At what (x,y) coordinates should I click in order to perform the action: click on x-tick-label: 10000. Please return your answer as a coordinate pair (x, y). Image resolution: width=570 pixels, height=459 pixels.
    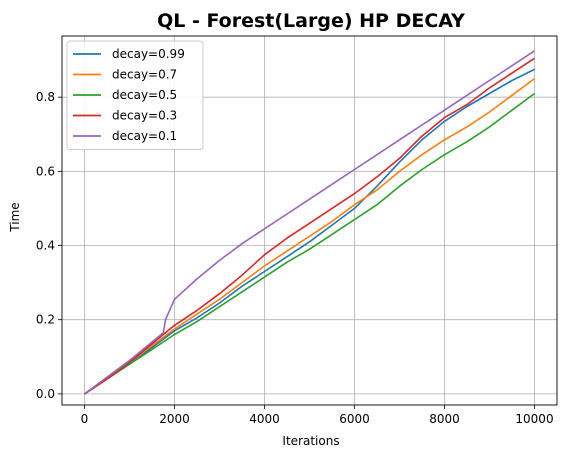
    Looking at the image, I should click on (534, 419).